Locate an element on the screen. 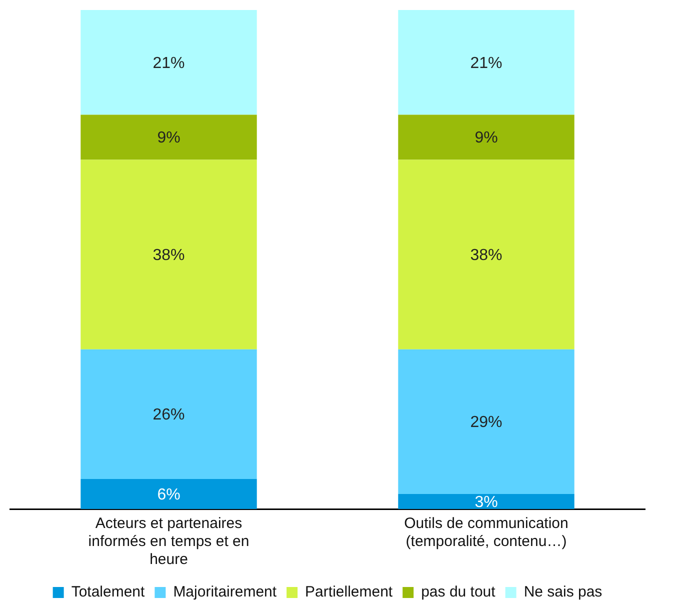 This screenshot has width=685, height=616. data-label: 29% is located at coordinates (486, 423).